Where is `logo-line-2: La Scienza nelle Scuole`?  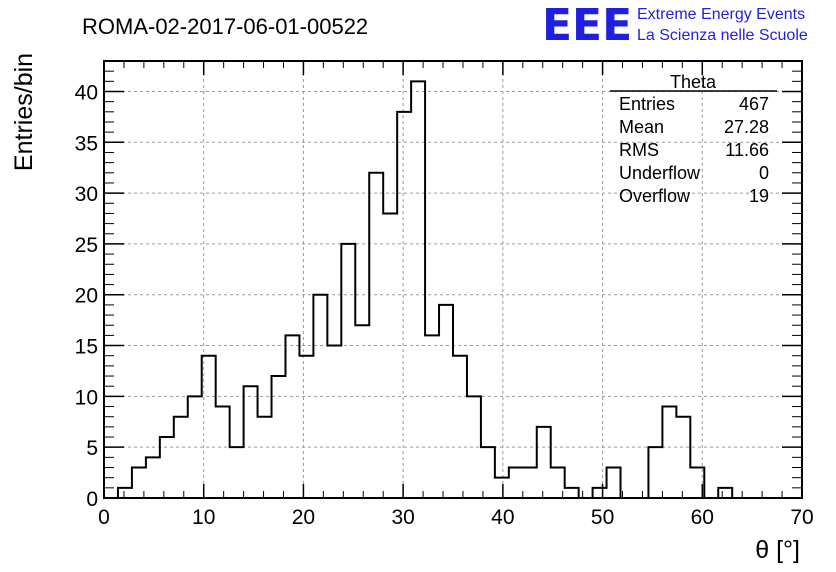 logo-line-2: La Scienza nelle Scuole is located at coordinates (722, 35).